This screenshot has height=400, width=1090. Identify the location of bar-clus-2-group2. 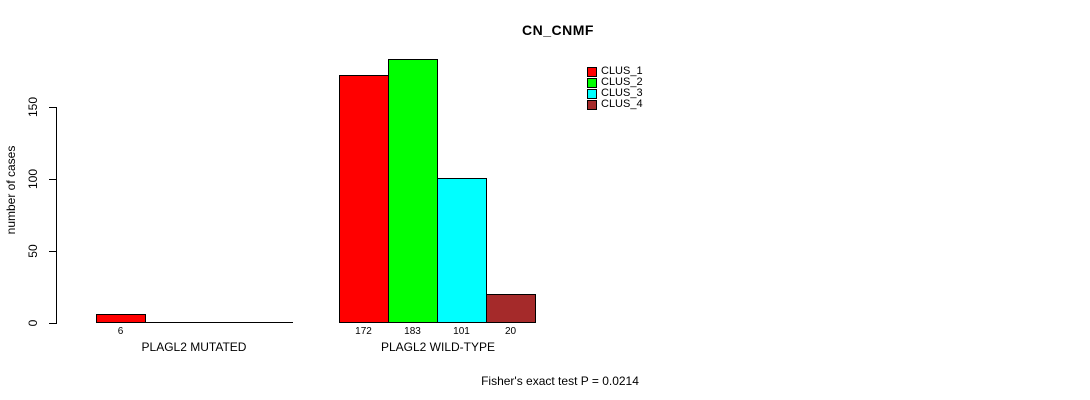
(413, 191).